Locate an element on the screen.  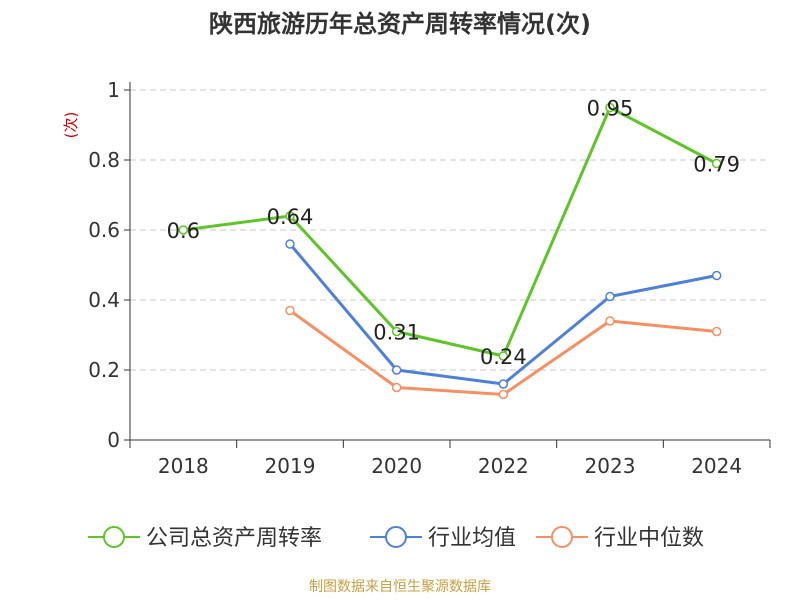
y-axis-label: (次) is located at coordinates (71, 125).